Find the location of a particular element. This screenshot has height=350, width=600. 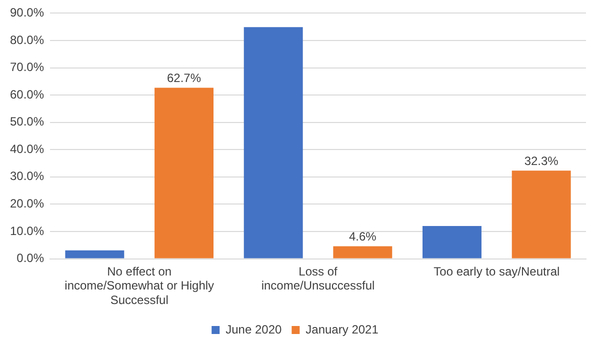

y-tick-label: 0.0% is located at coordinates (30, 258).